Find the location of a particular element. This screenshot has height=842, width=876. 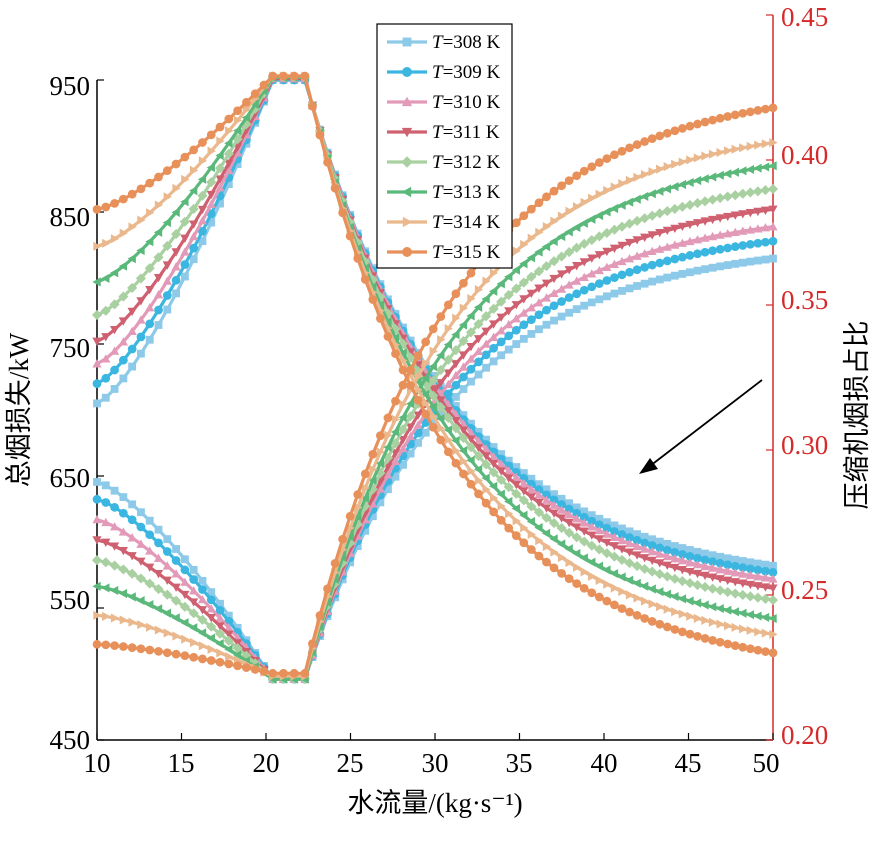

left-tick-labels: 450 550 650 750 850 950 is located at coordinates (70, 413).